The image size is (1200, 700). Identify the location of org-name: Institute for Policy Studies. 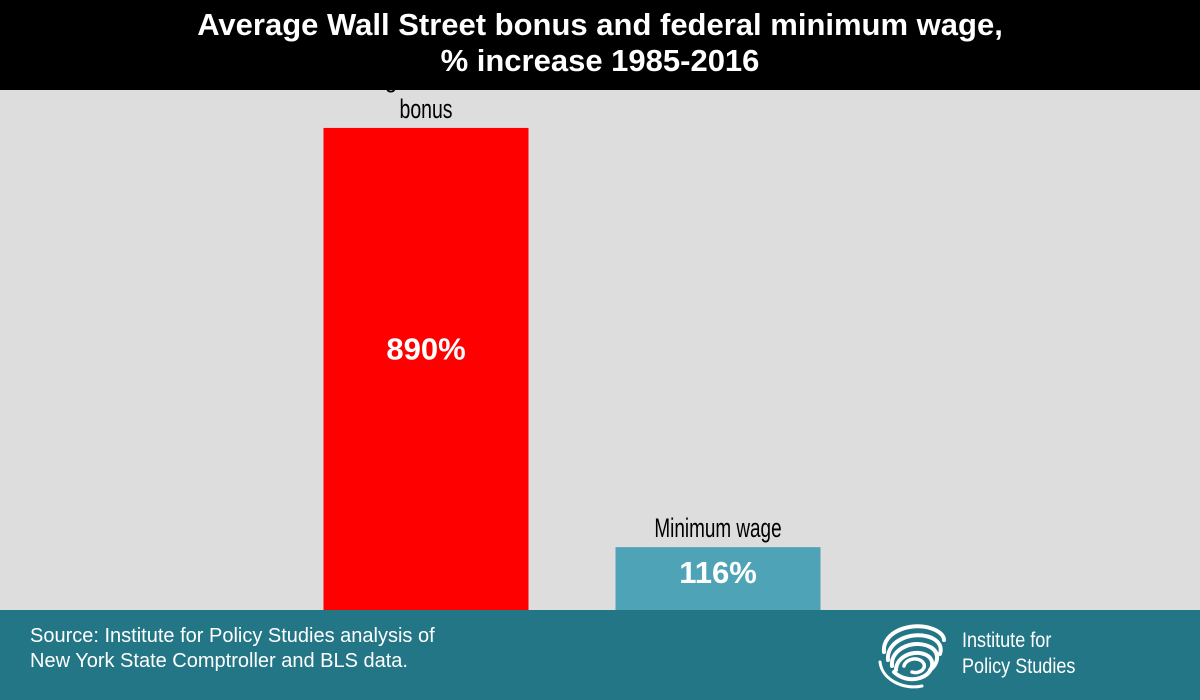
(1018, 654).